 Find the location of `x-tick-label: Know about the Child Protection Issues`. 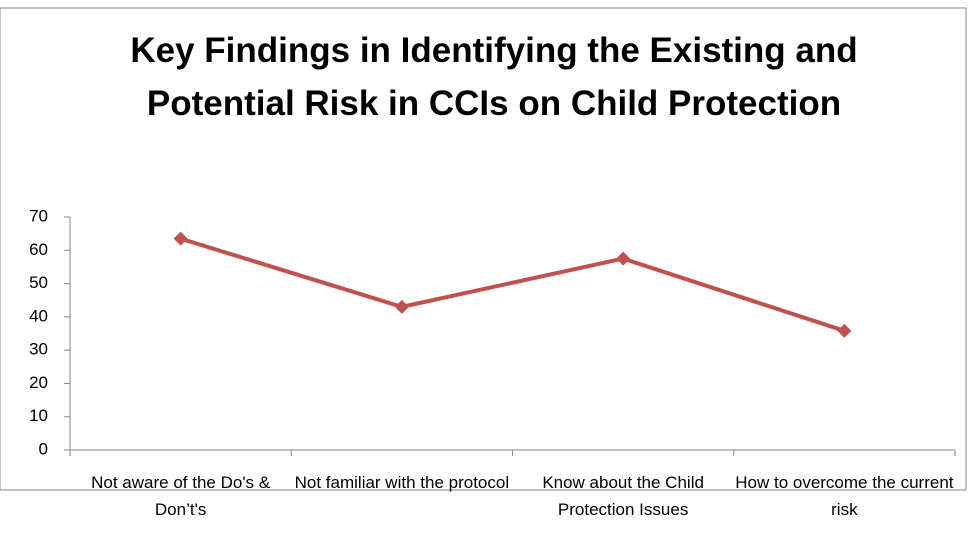

x-tick-label: Know about the Child Protection Issues is located at coordinates (623, 496).